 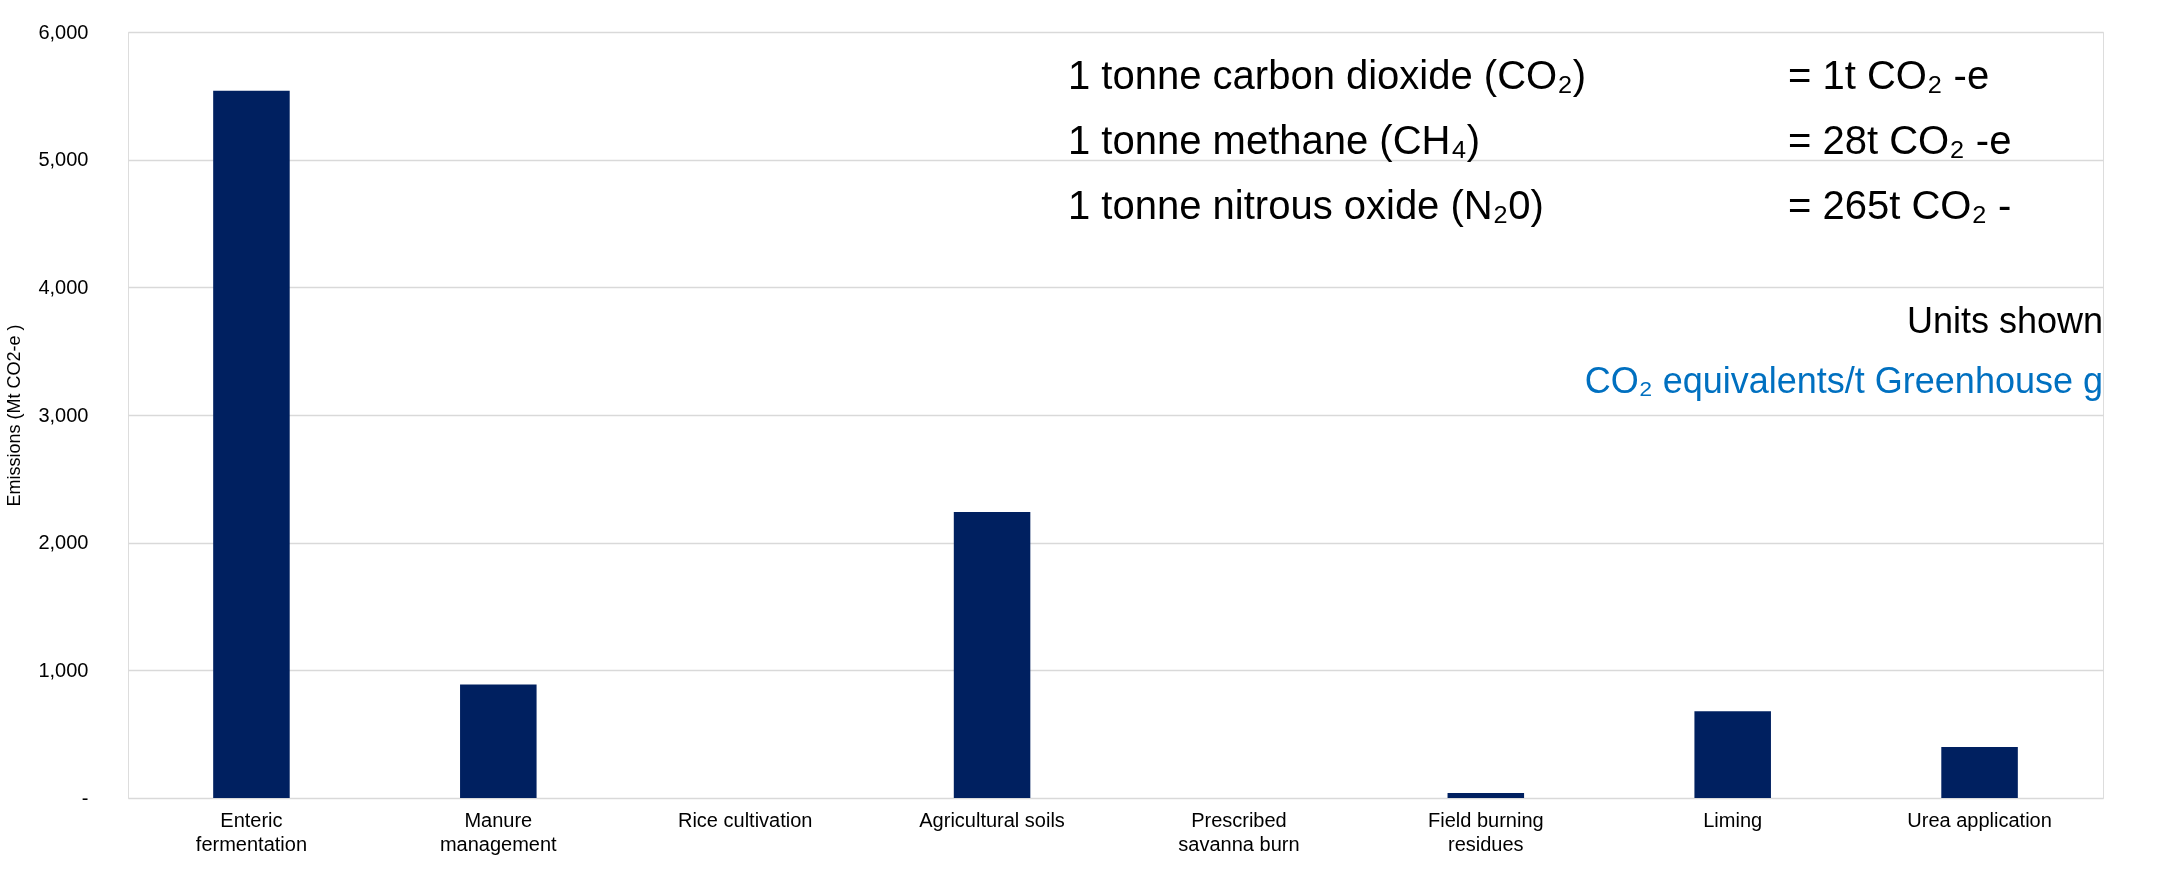 What do you see at coordinates (1889, 75) in the screenshot?
I see `annotation: = 1t CO₂ -e` at bounding box center [1889, 75].